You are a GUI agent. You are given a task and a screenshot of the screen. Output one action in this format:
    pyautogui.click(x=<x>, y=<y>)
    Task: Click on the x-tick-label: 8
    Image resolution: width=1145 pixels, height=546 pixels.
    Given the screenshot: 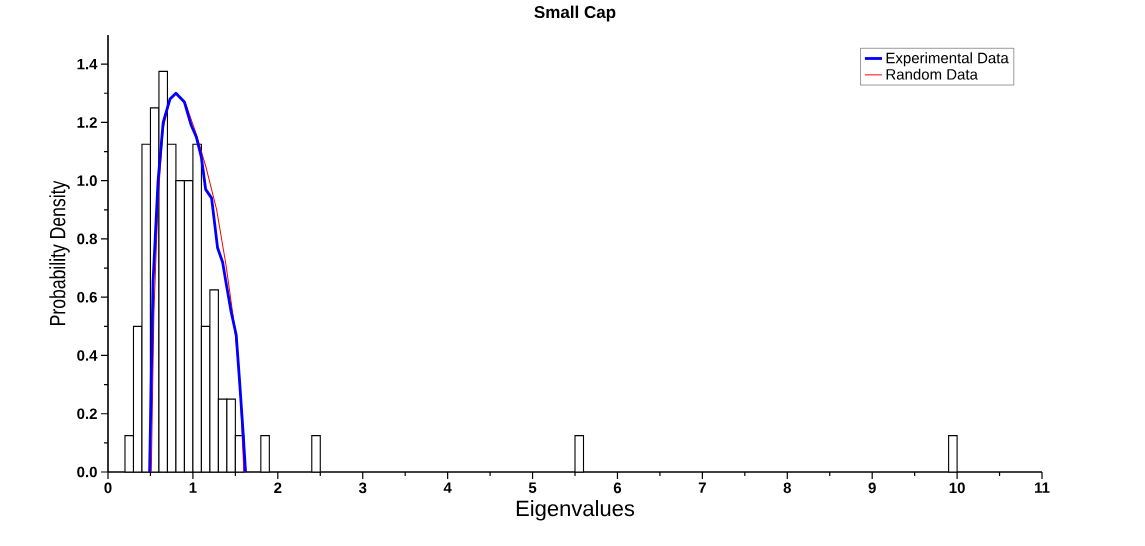 What is the action you would take?
    pyautogui.click(x=787, y=488)
    